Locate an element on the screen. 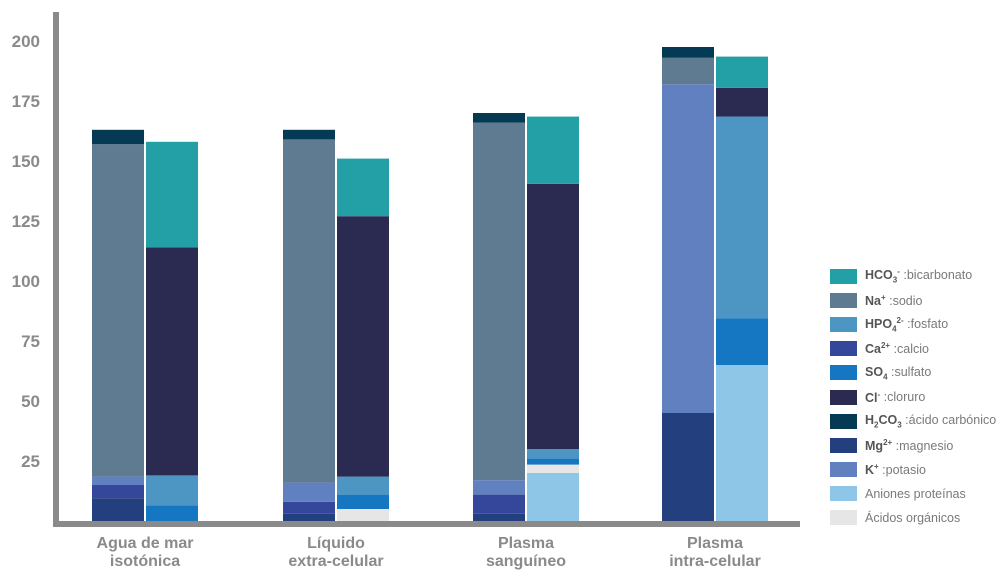 This screenshot has height=574, width=1000. y-tick-label: 125 is located at coordinates (26, 221).